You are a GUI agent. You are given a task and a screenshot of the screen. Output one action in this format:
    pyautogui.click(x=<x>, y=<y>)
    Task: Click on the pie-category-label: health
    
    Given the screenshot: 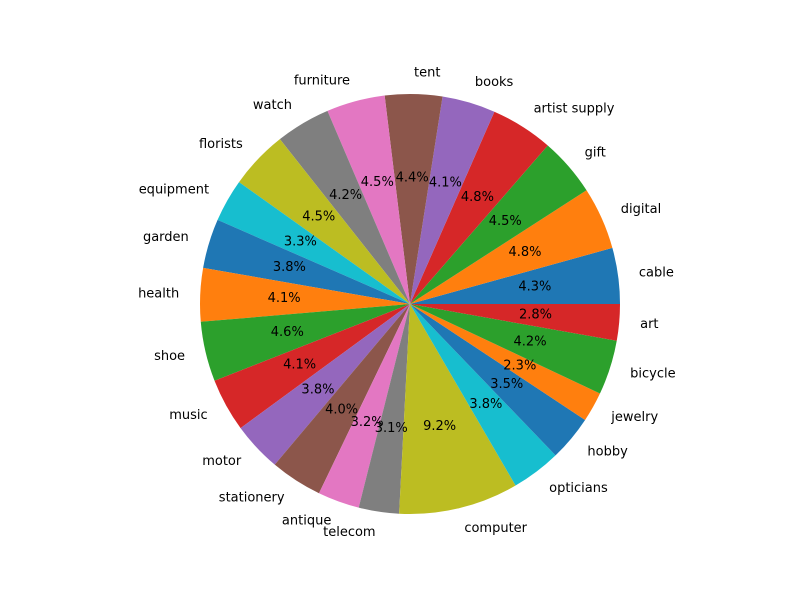 What is the action you would take?
    pyautogui.click(x=158, y=293)
    